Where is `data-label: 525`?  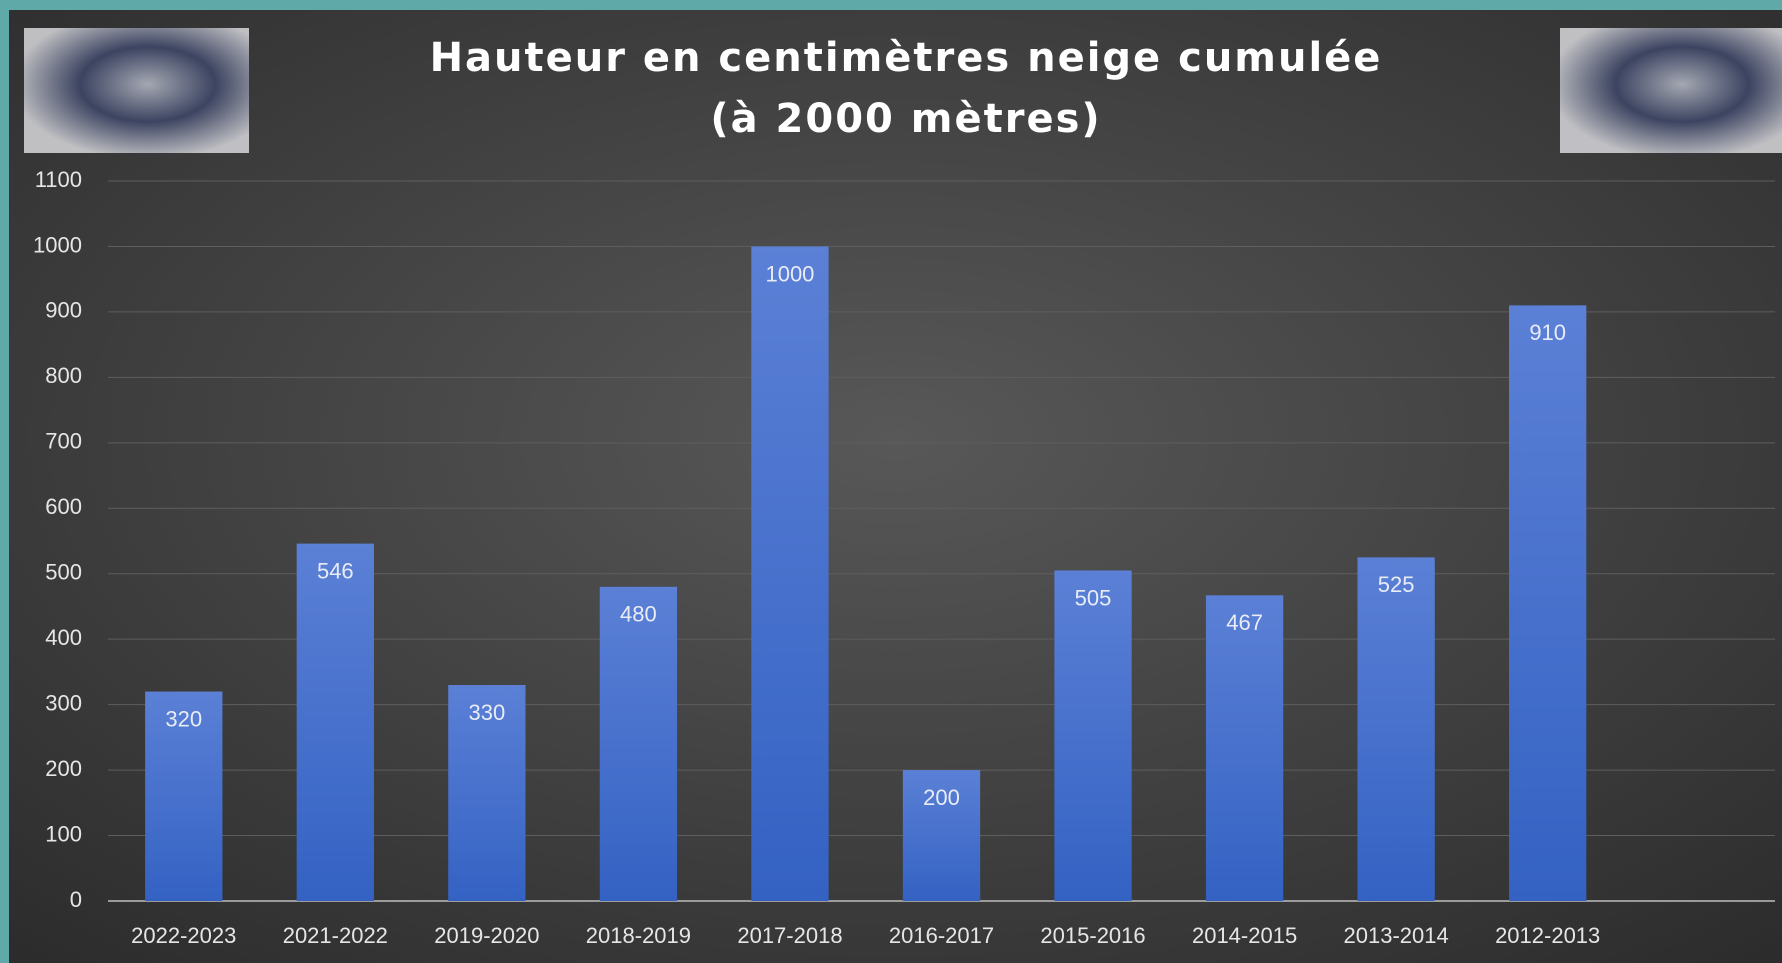
data-label: 525 is located at coordinates (1396, 584).